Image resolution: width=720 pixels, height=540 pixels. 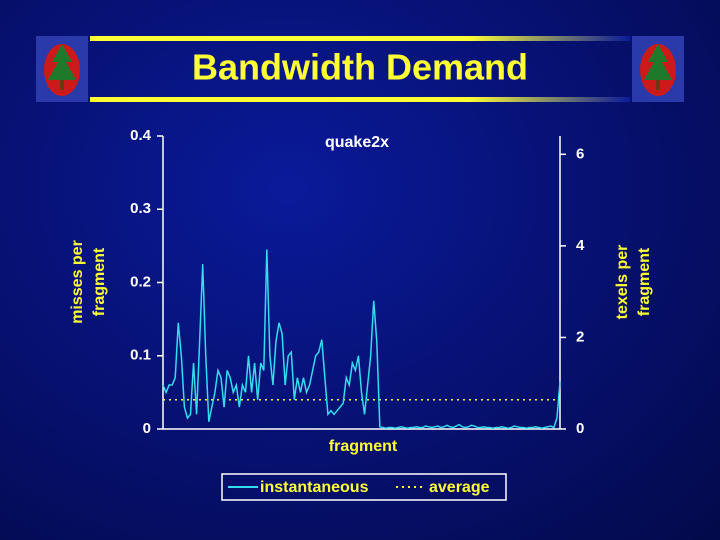 I want to click on y-tick-label: 0, so click(x=147, y=428).